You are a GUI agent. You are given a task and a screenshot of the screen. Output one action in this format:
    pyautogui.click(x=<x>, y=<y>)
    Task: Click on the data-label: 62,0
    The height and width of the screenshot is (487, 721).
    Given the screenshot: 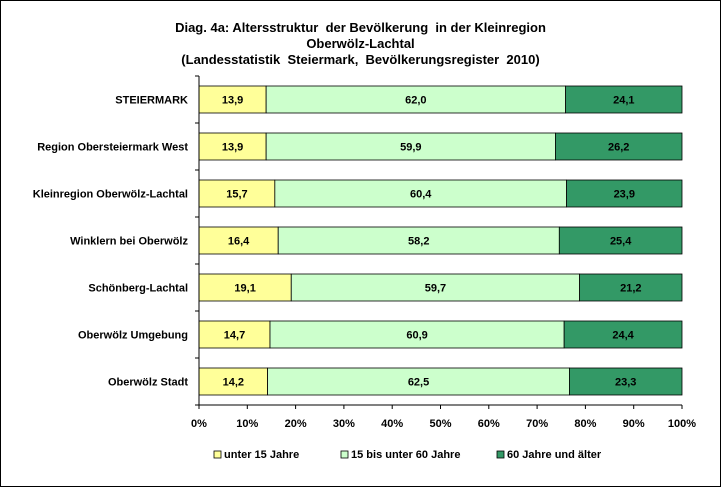 What is the action you would take?
    pyautogui.click(x=415, y=101)
    